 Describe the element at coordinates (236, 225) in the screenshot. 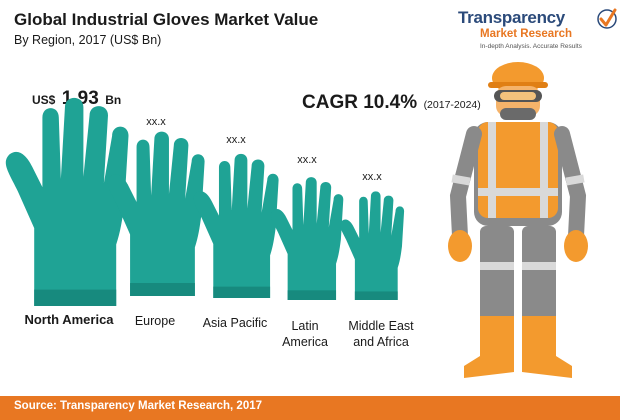

I see `glove-mark-asia-pacific` at that location.